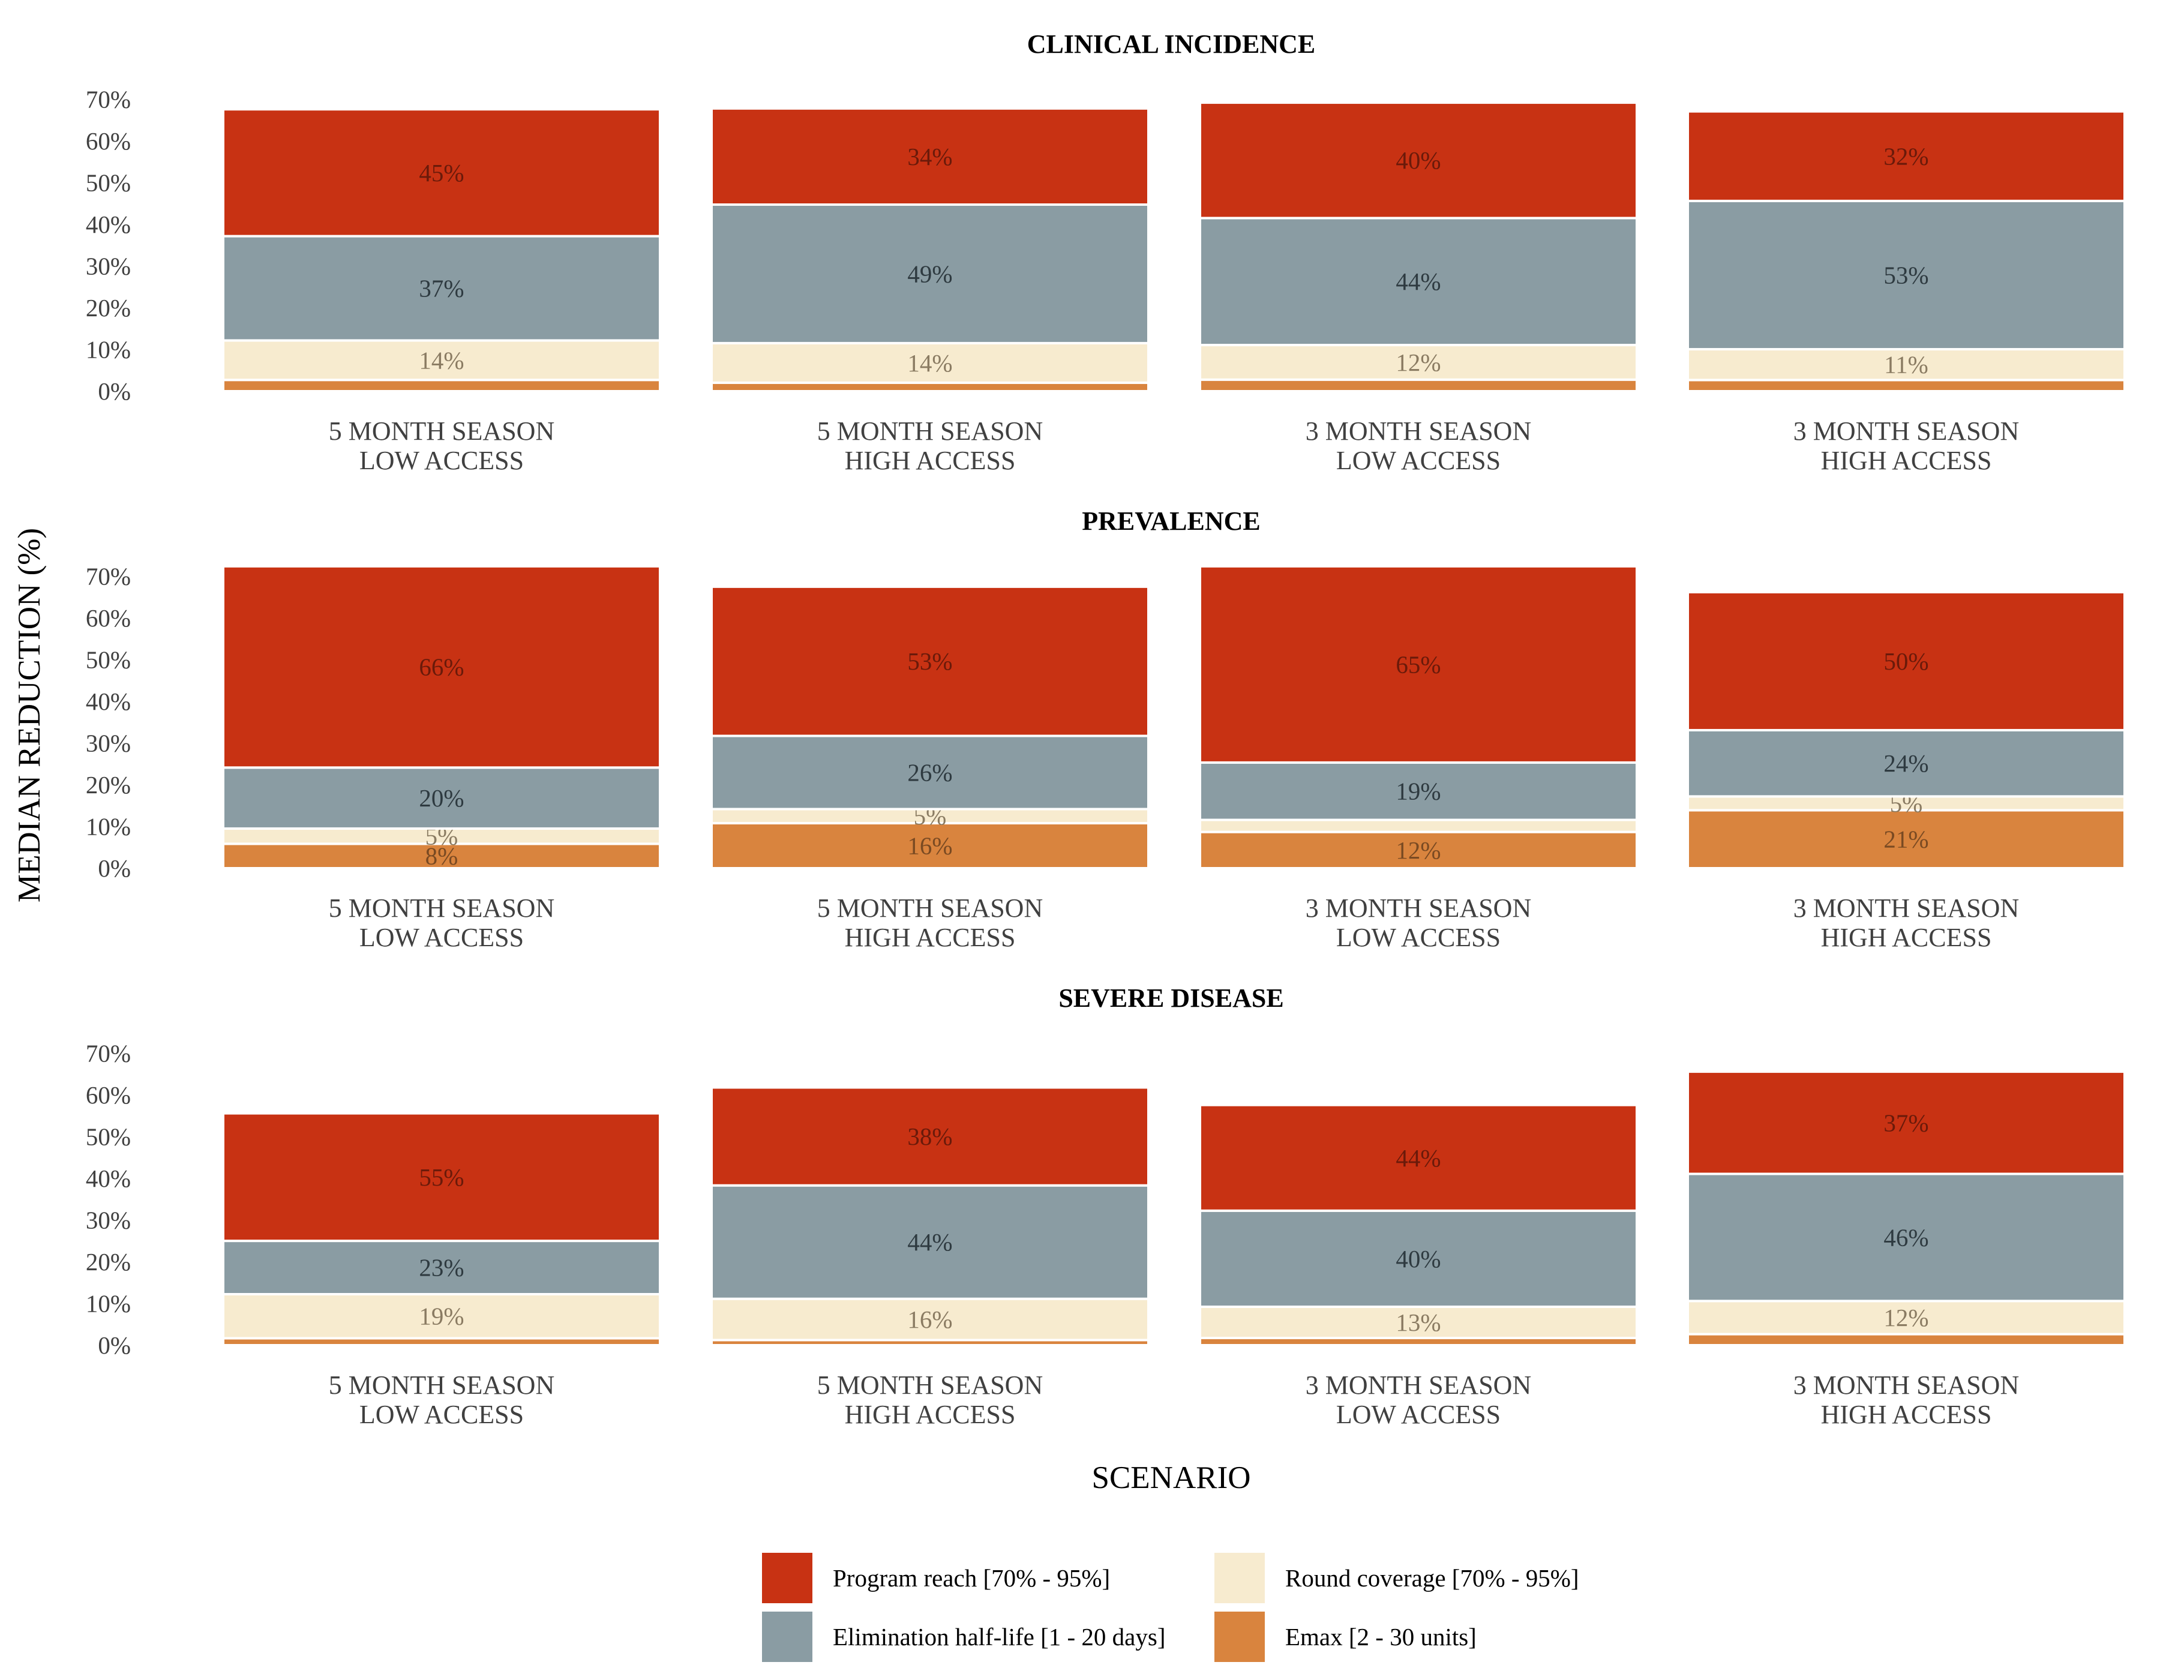  I want to click on data-label-round: 12%, so click(1419, 363).